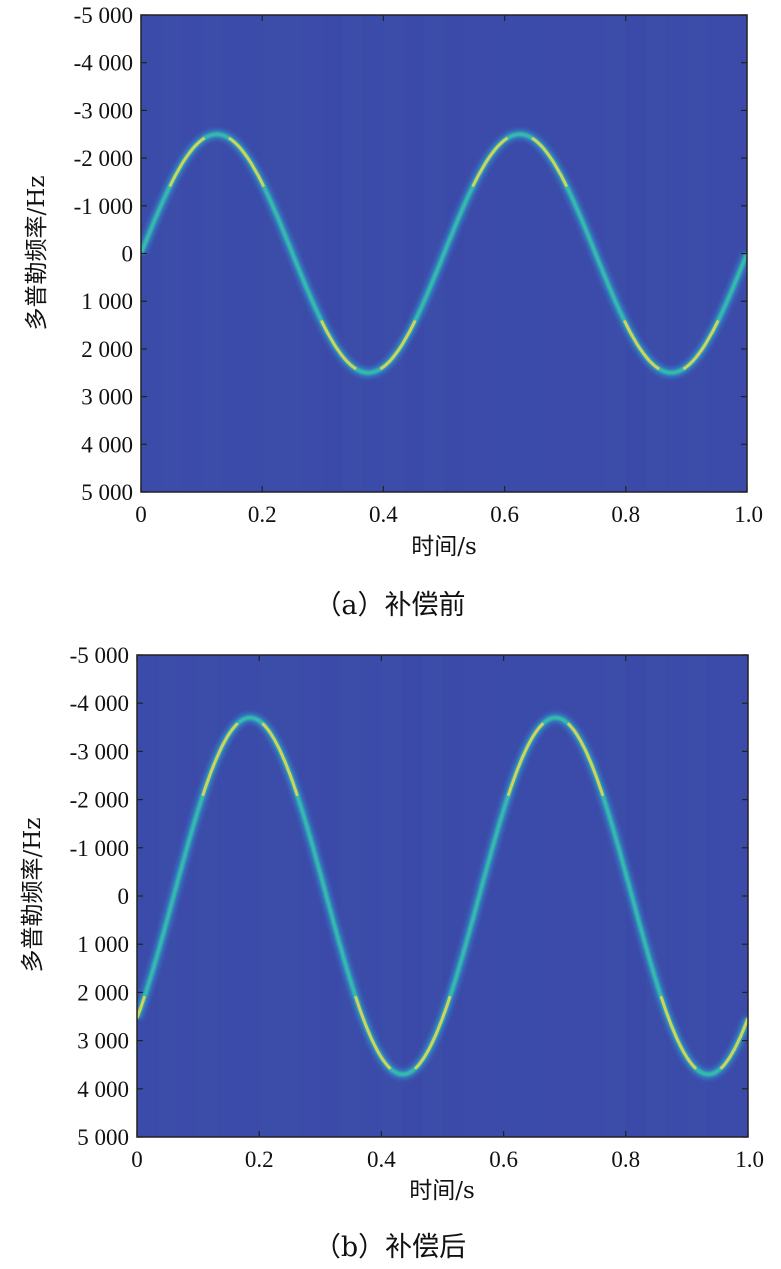 Image resolution: width=781 pixels, height=1269 pixels. I want to click on y-tick-label: -5 000, so click(99, 655).